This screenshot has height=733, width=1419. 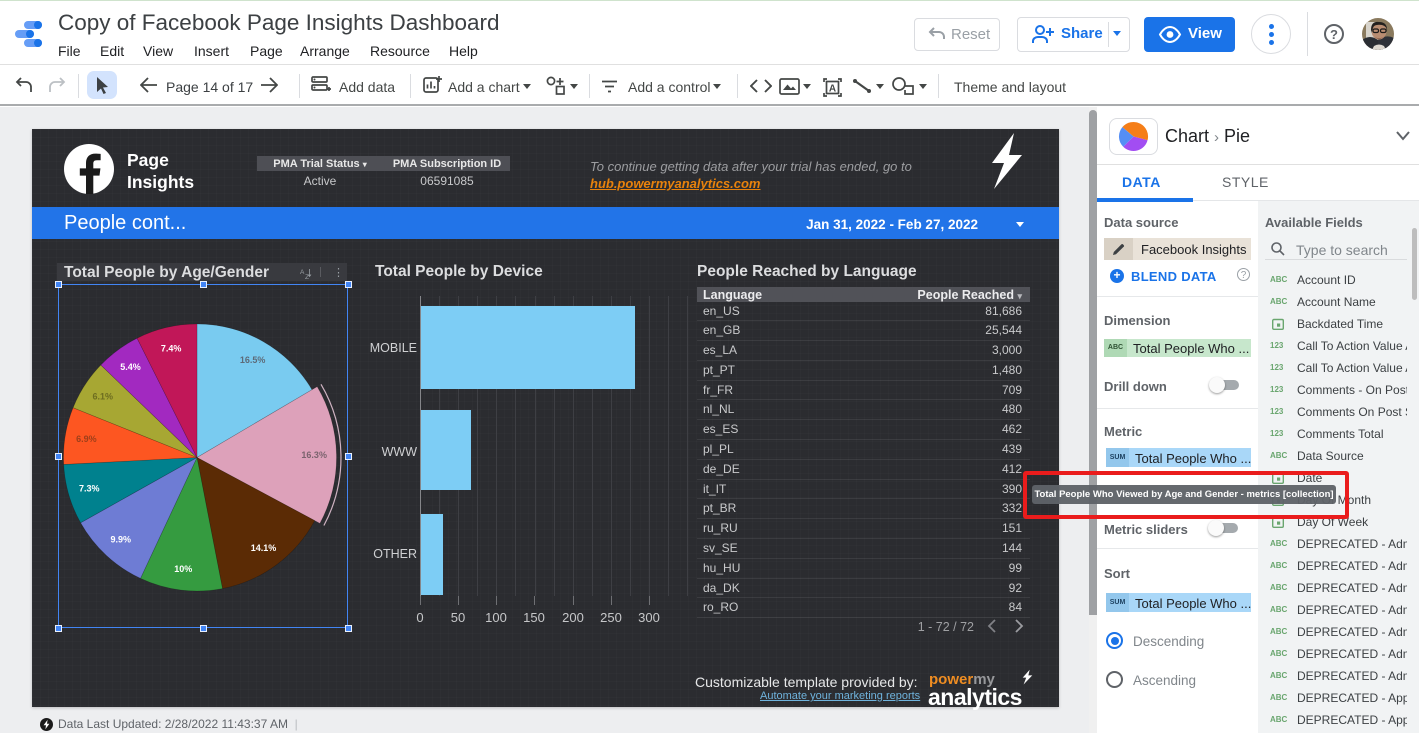 What do you see at coordinates (264, 548) in the screenshot?
I see `svg-text: 14.1%` at bounding box center [264, 548].